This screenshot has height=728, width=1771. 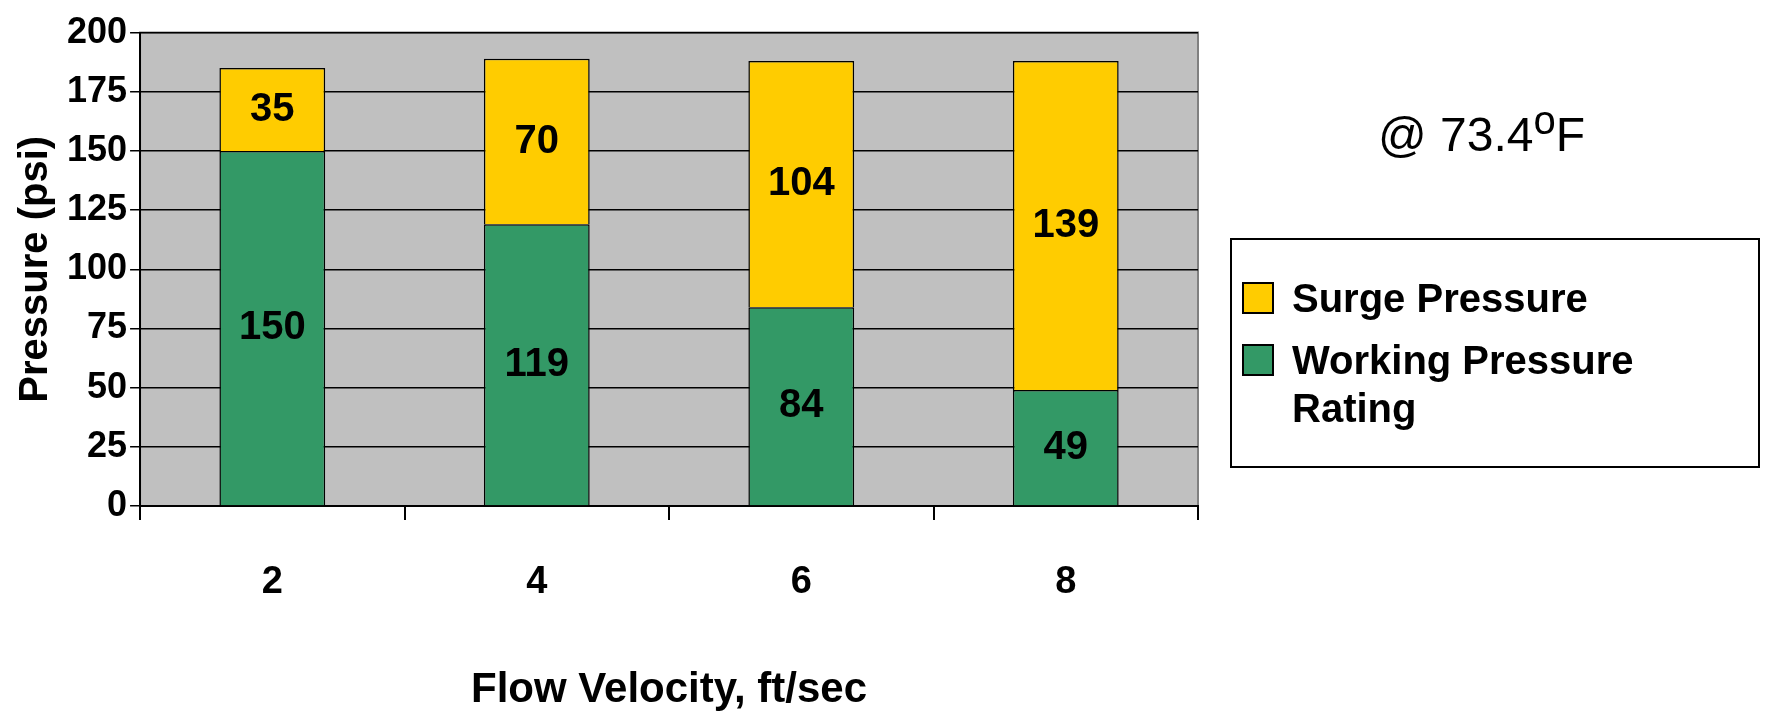 What do you see at coordinates (1066, 444) in the screenshot?
I see `data-label: 49` at bounding box center [1066, 444].